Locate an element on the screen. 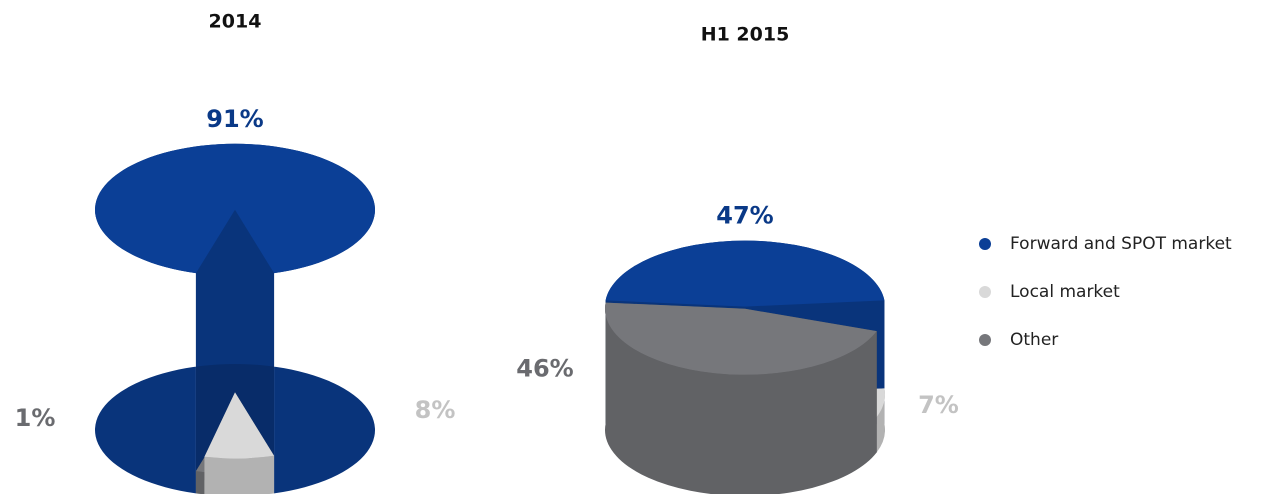  value-label: 8% is located at coordinates (435, 410).